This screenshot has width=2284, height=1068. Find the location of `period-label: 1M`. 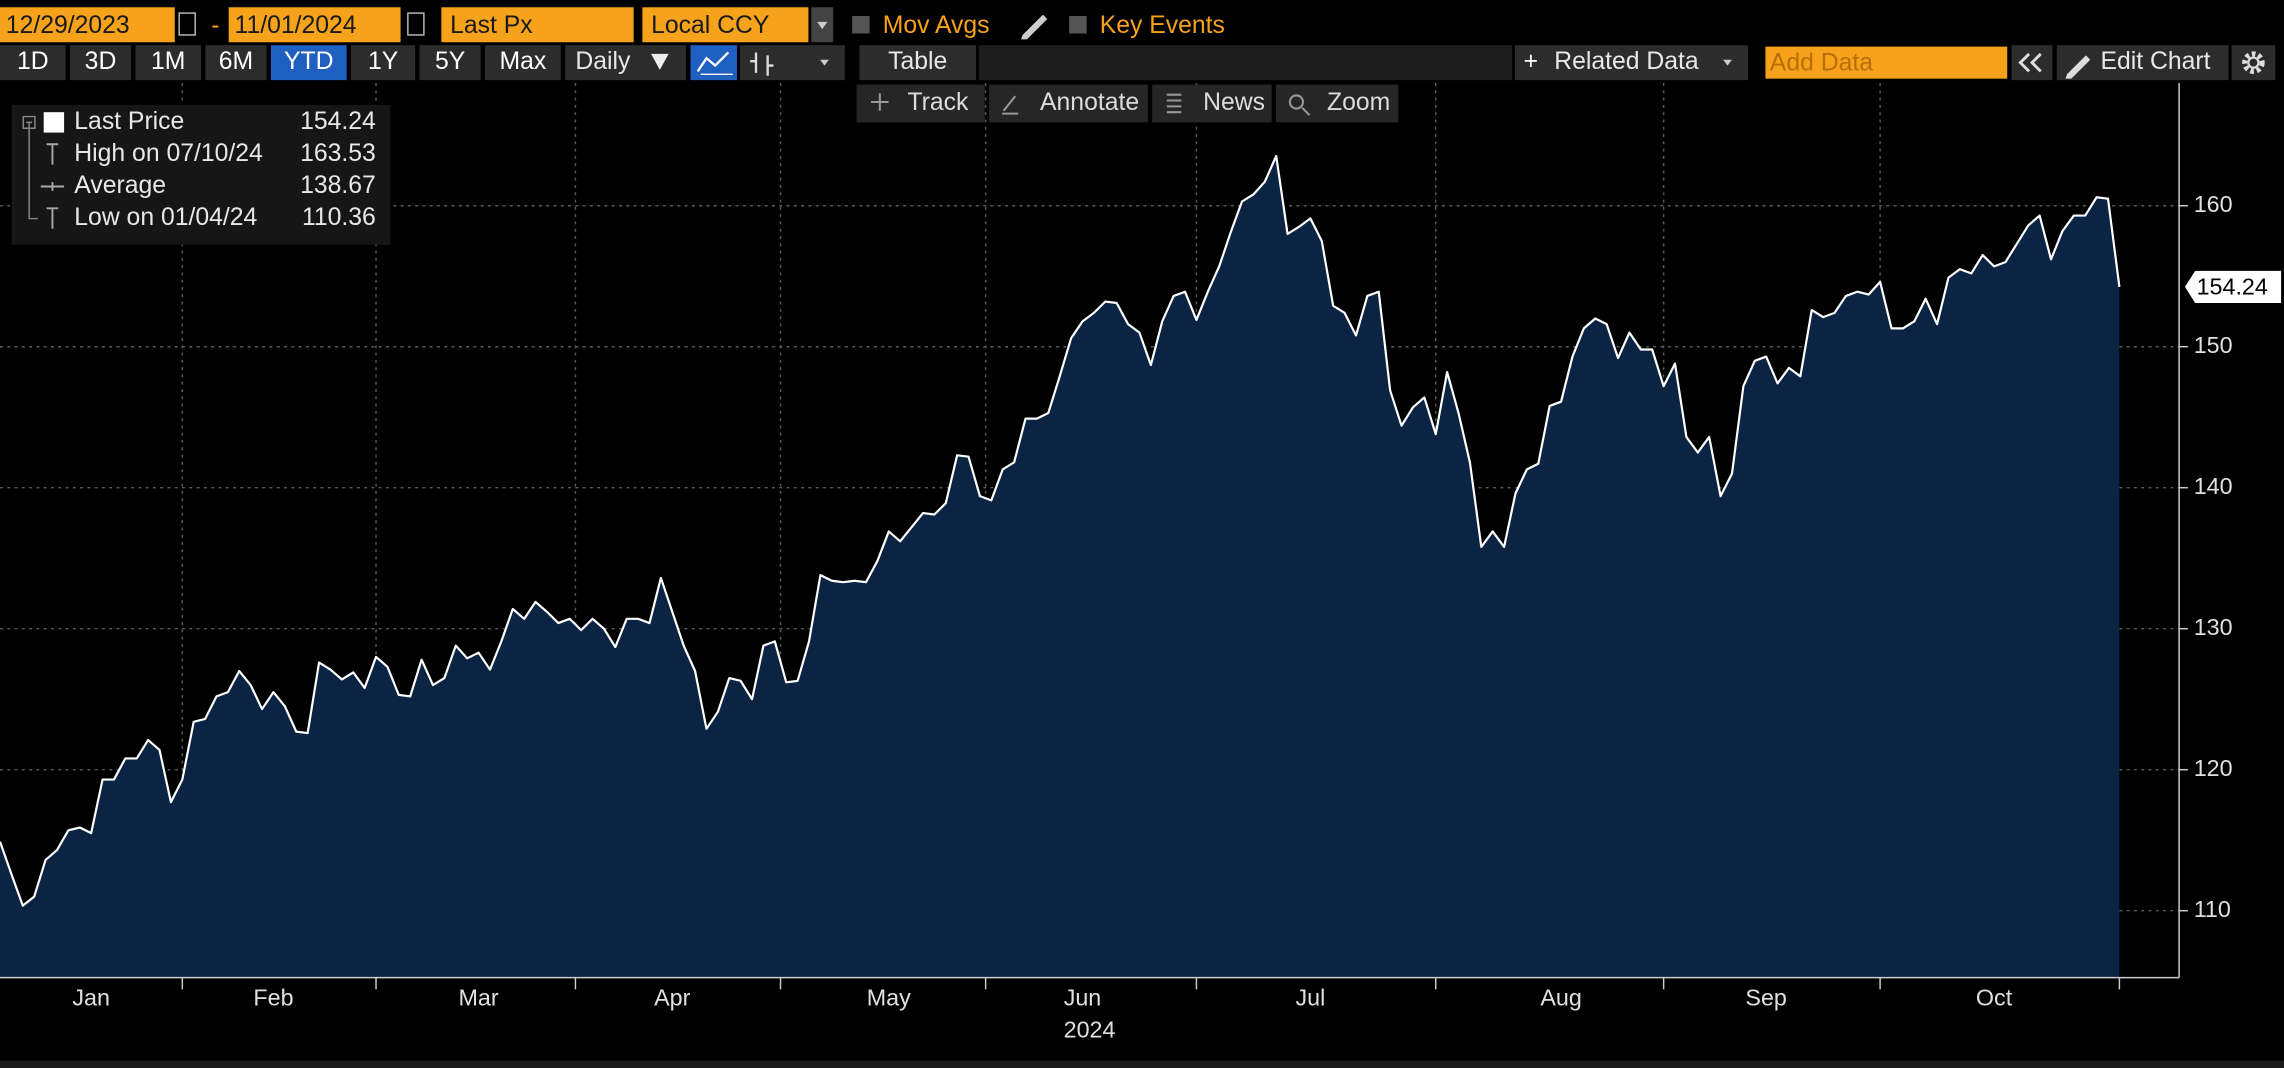

period-label: 1M is located at coordinates (168, 61).